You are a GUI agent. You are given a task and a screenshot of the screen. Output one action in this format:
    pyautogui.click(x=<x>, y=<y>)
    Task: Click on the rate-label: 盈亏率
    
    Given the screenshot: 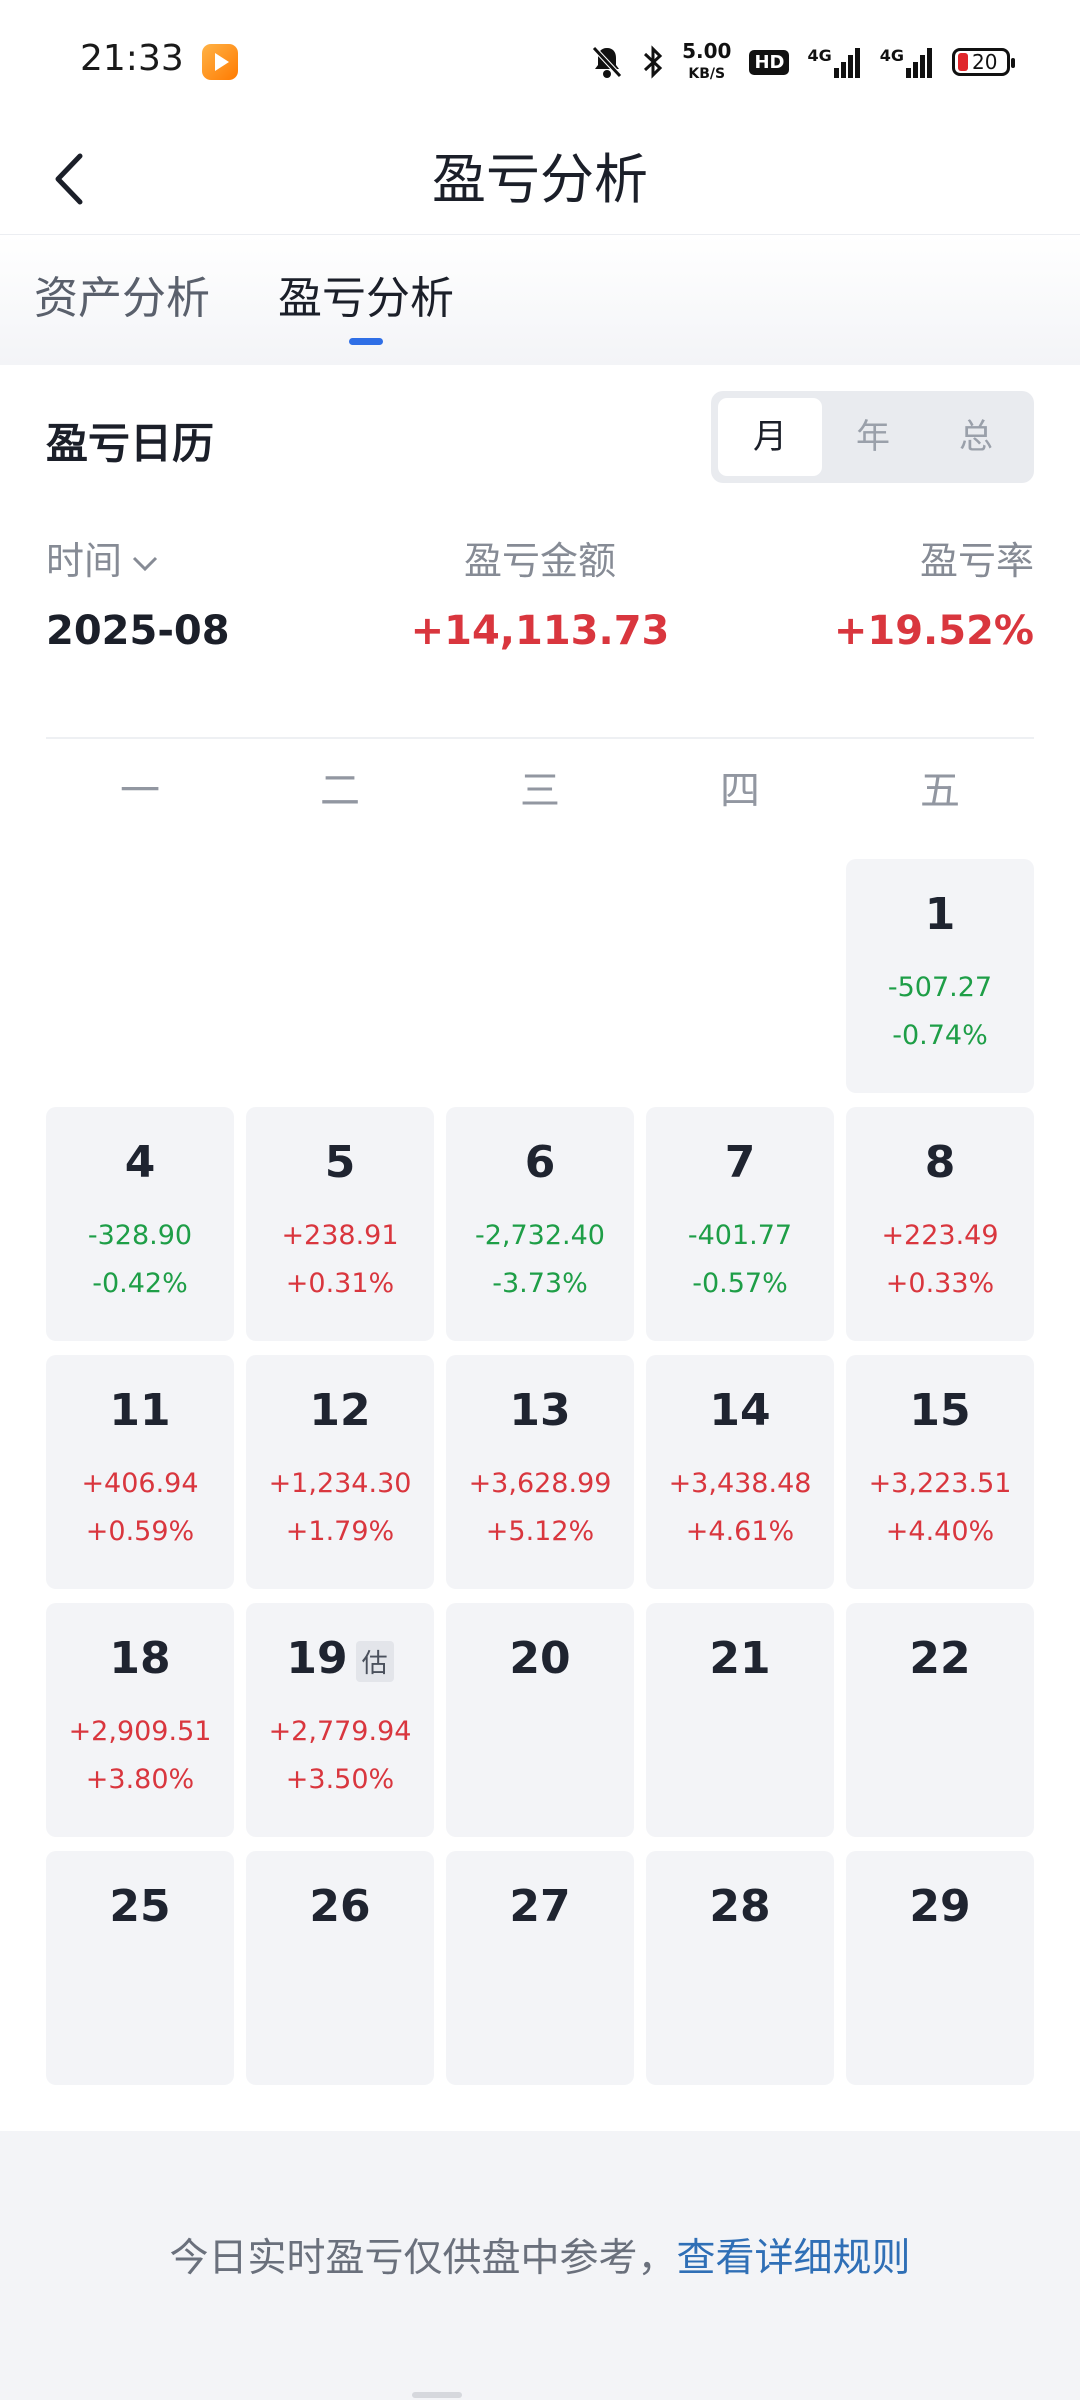 What is the action you would take?
    pyautogui.click(x=976, y=561)
    